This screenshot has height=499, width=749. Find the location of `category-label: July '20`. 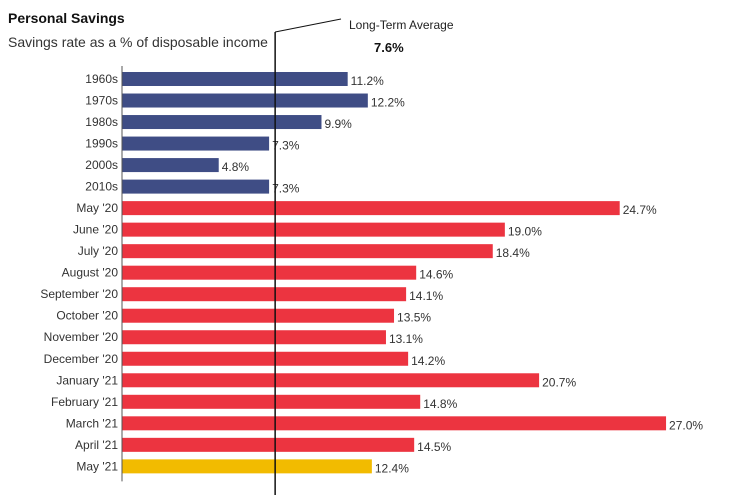

category-label: July '20 is located at coordinates (98, 251).